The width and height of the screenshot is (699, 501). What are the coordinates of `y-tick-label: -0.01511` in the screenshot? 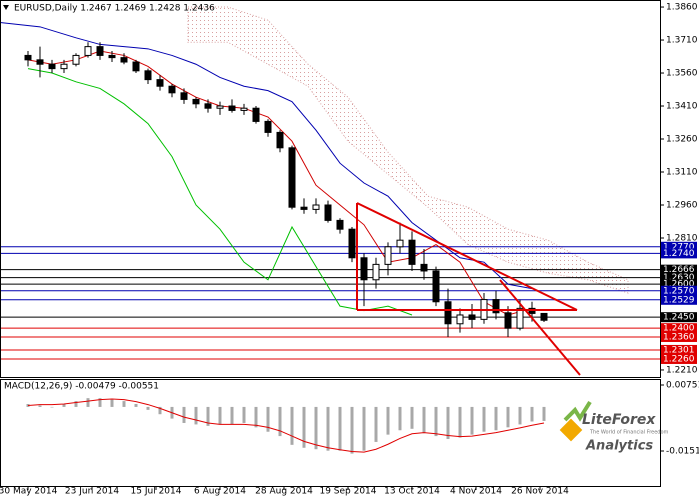 It's located at (682, 452).